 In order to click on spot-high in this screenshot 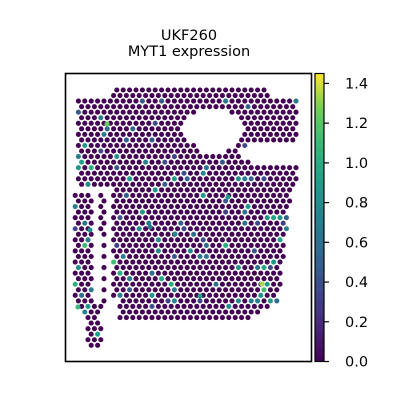, I will do `click(107, 124)`.